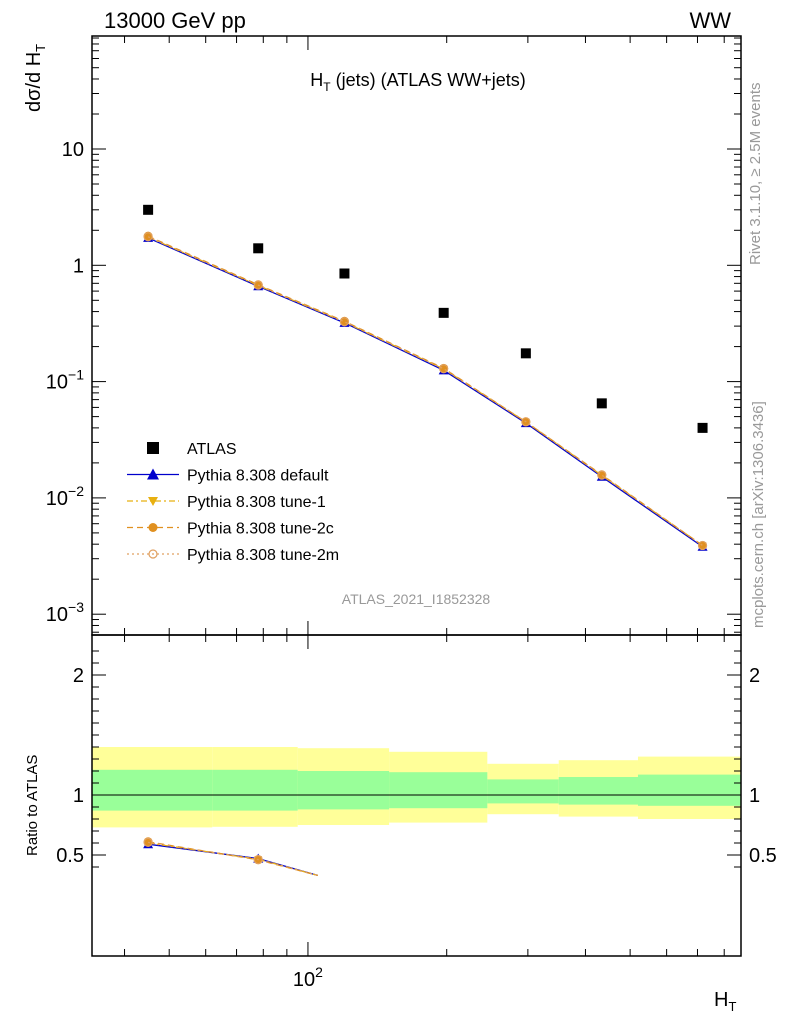  Describe the element at coordinates (70, 856) in the screenshot. I see `ratio-tick-label-left: 0.5` at that location.